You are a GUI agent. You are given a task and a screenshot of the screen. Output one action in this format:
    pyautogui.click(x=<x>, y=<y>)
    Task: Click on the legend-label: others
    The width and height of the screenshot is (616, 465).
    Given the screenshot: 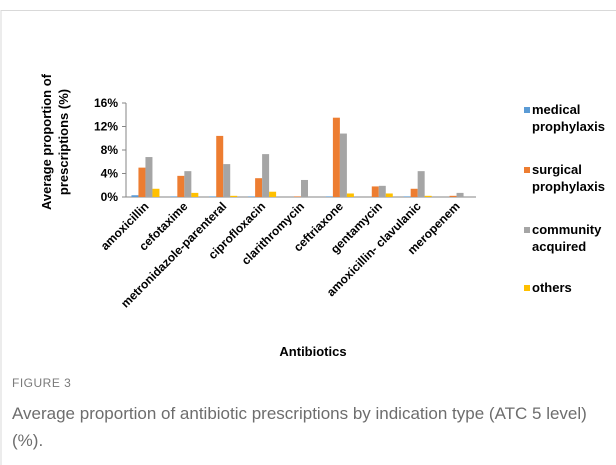 What is the action you would take?
    pyautogui.click(x=552, y=287)
    